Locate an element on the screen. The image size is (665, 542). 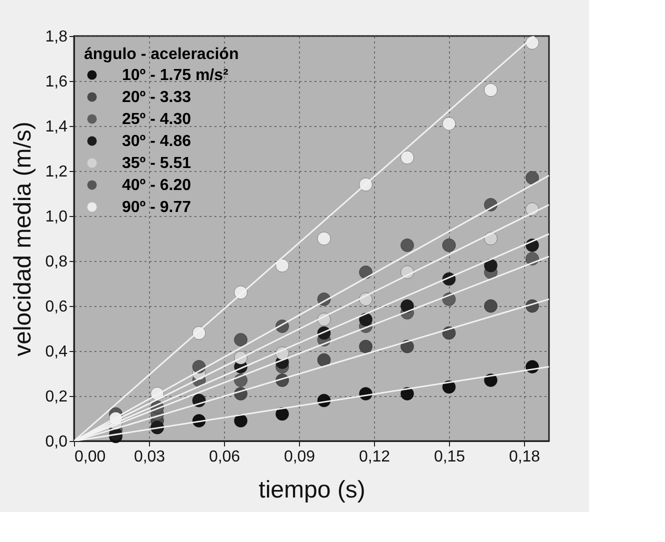
y-tick-label: 1,6 is located at coordinates (56, 82).